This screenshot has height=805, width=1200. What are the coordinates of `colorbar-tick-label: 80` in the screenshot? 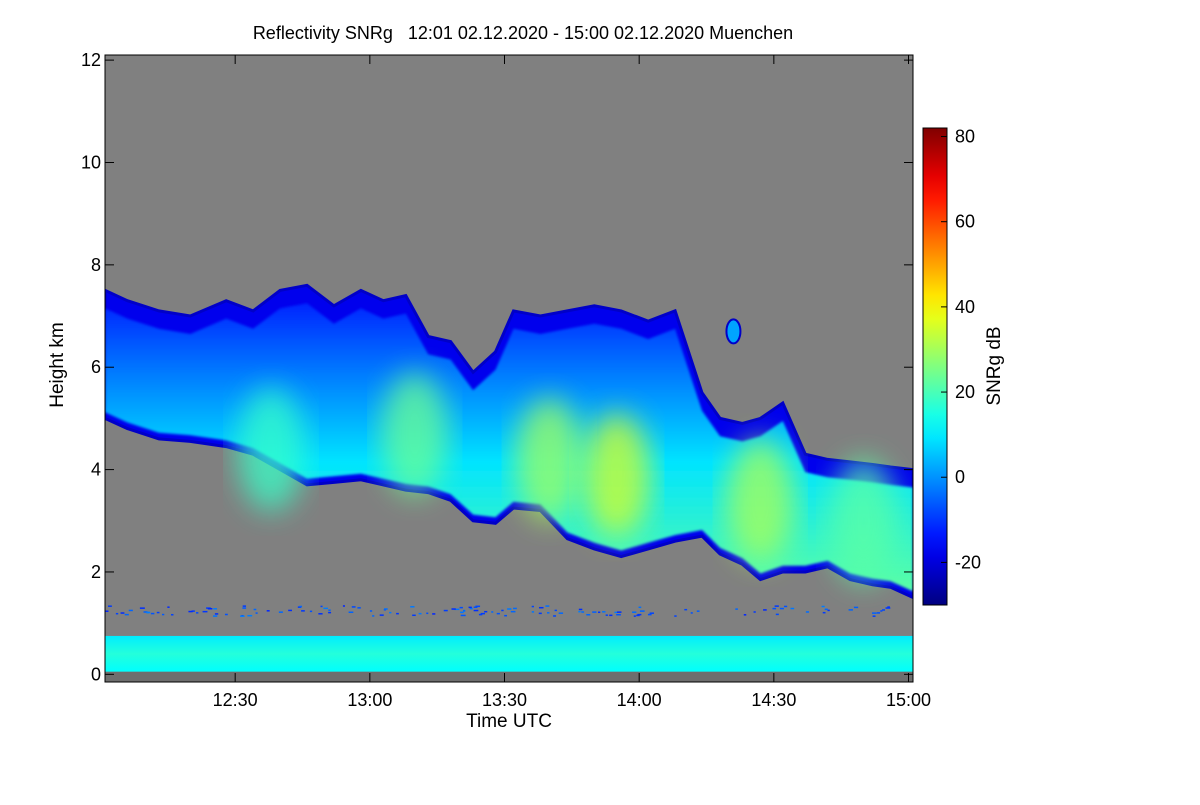 It's located at (965, 137).